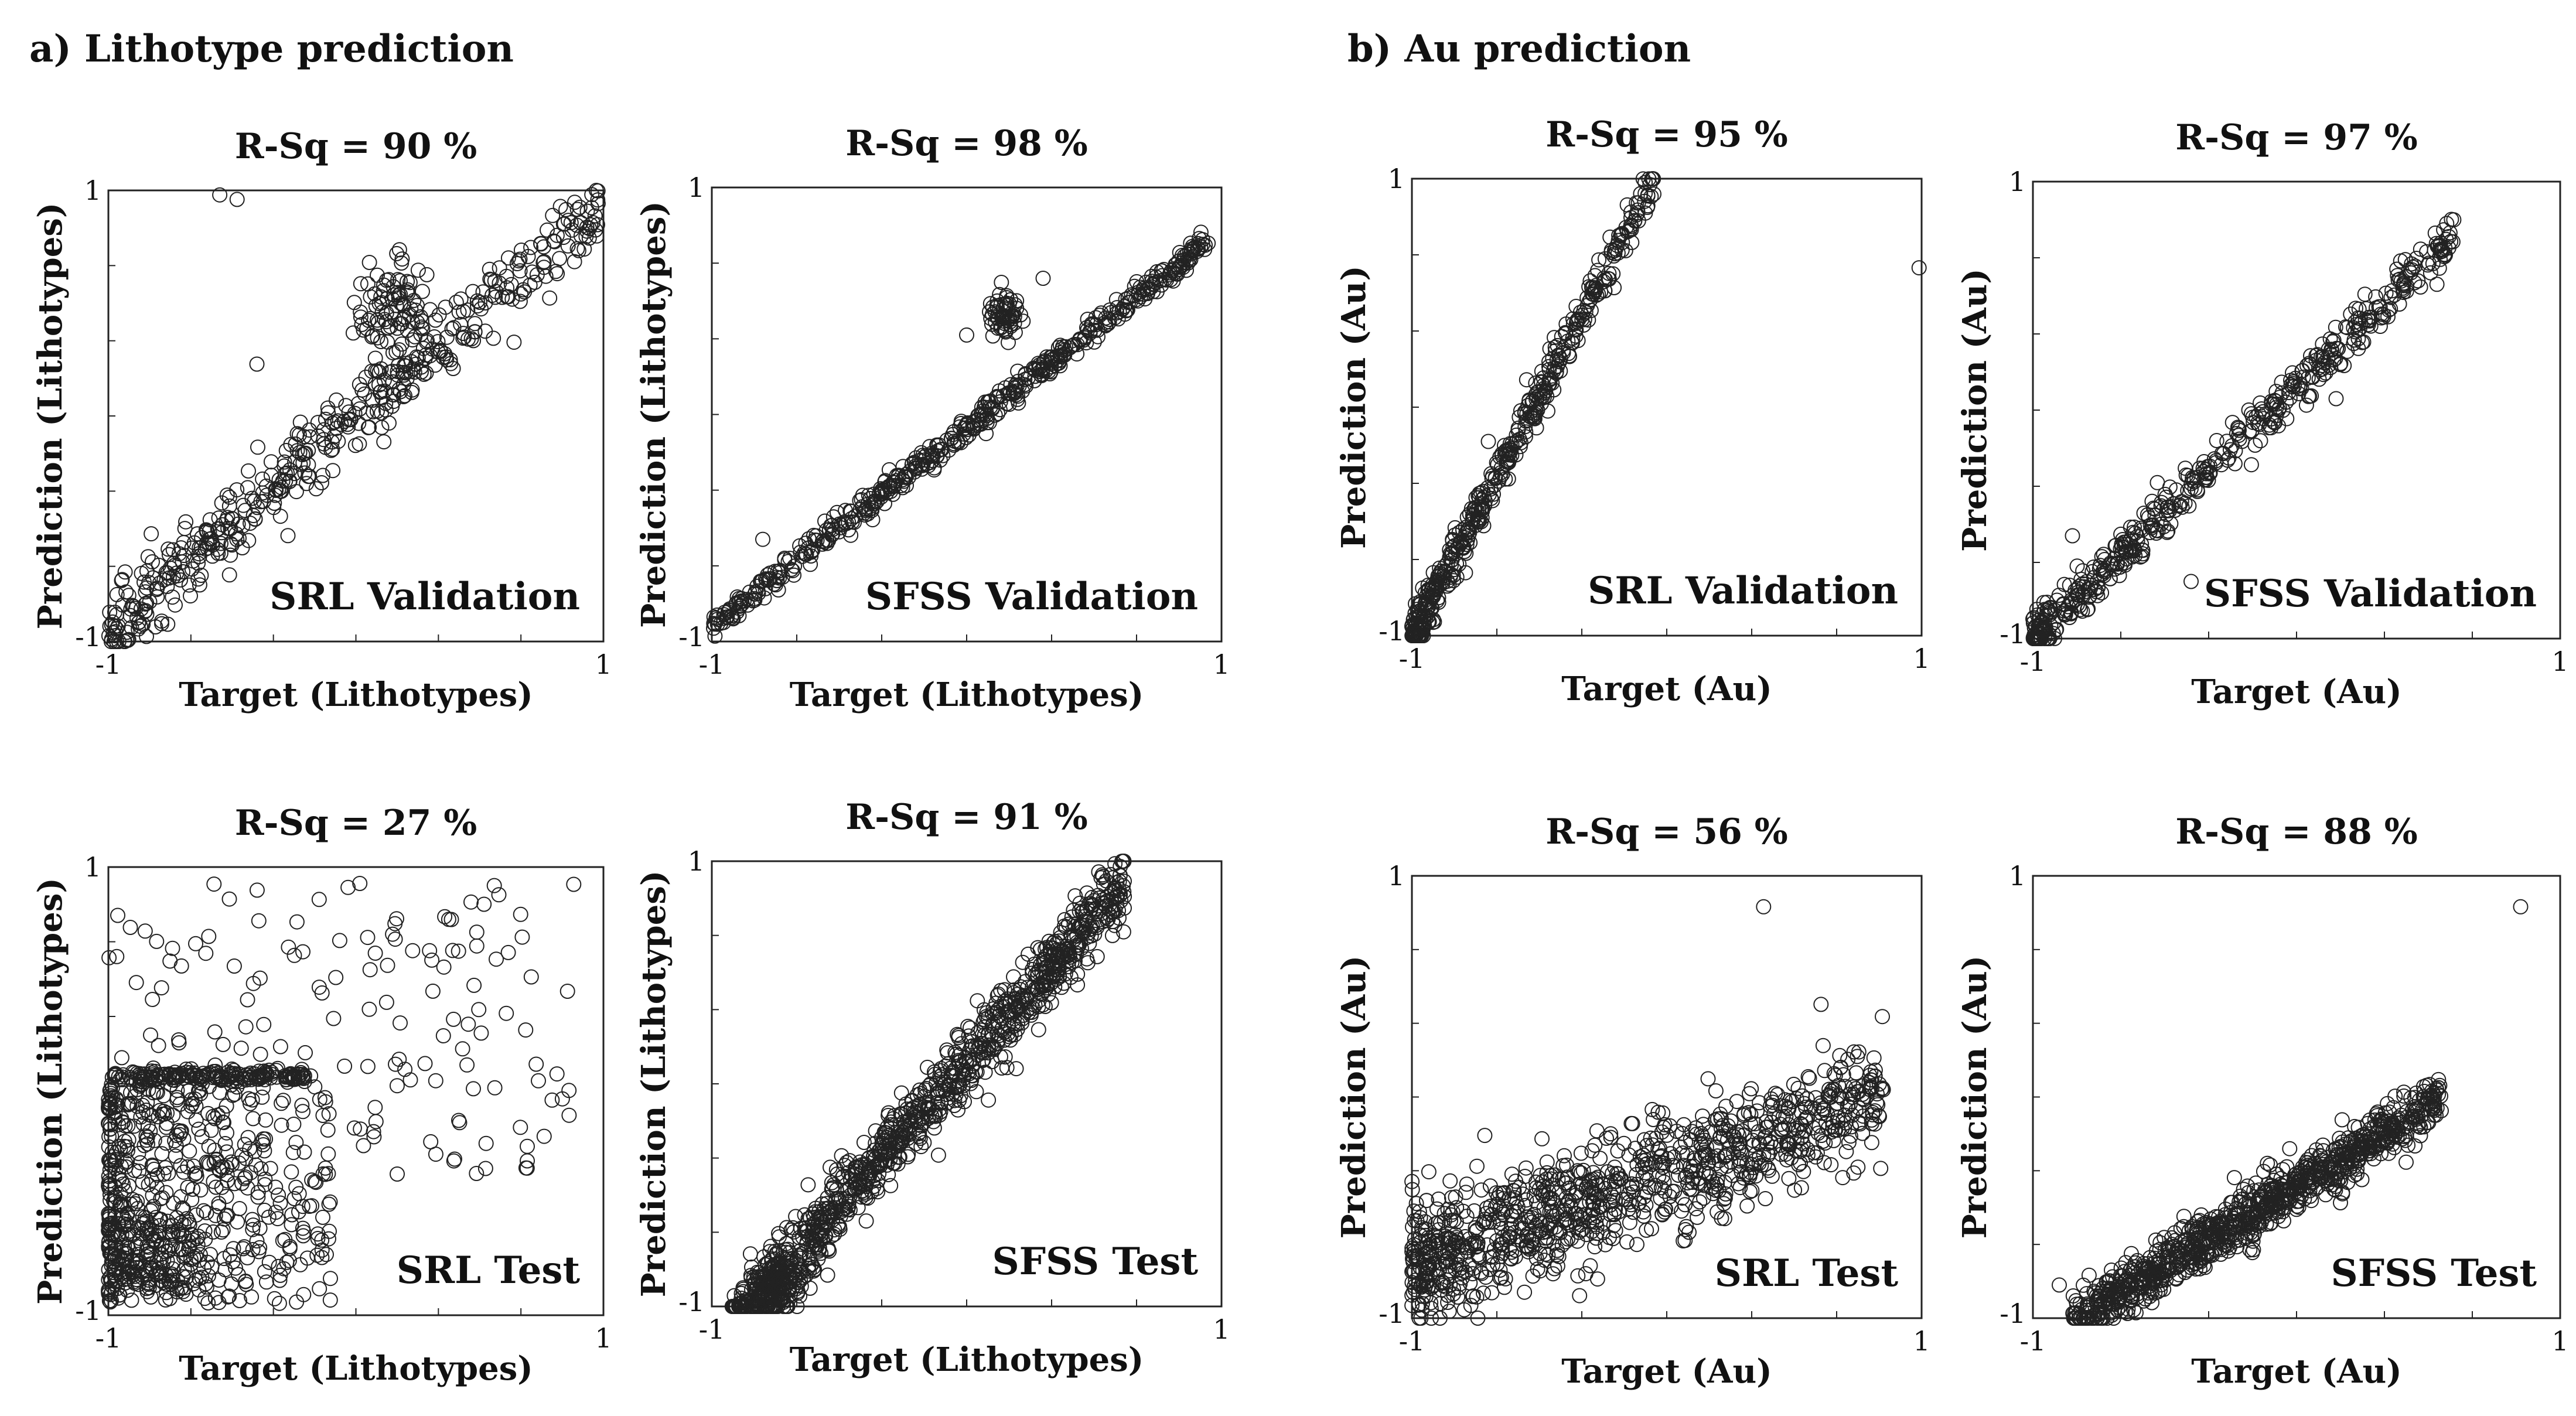 The width and height of the screenshot is (2576, 1416). I want to click on x-tick-label-min: -1, so click(1412, 658).